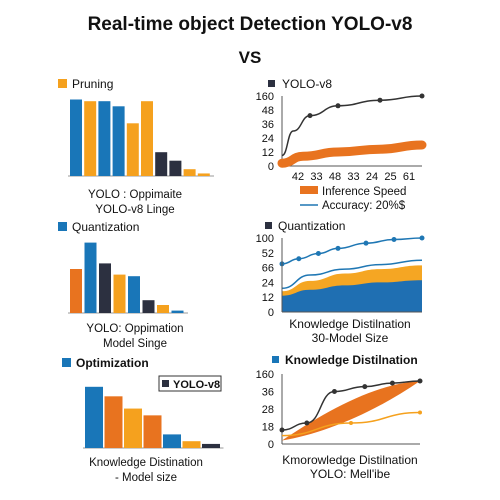 The image size is (500, 500). Describe the element at coordinates (352, 296) in the screenshot. I see `right2-blue-area` at that location.